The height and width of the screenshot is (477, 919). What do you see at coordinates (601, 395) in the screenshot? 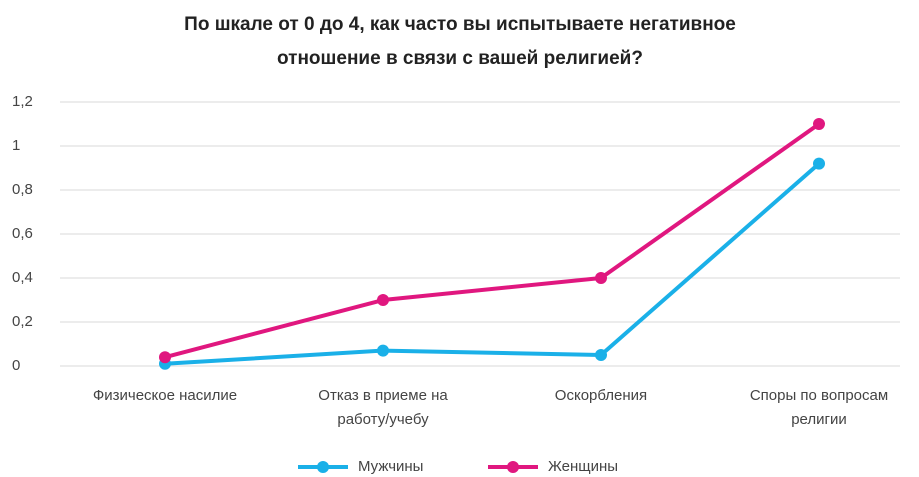
I see `x-tick-label: Оскорбления` at bounding box center [601, 395].